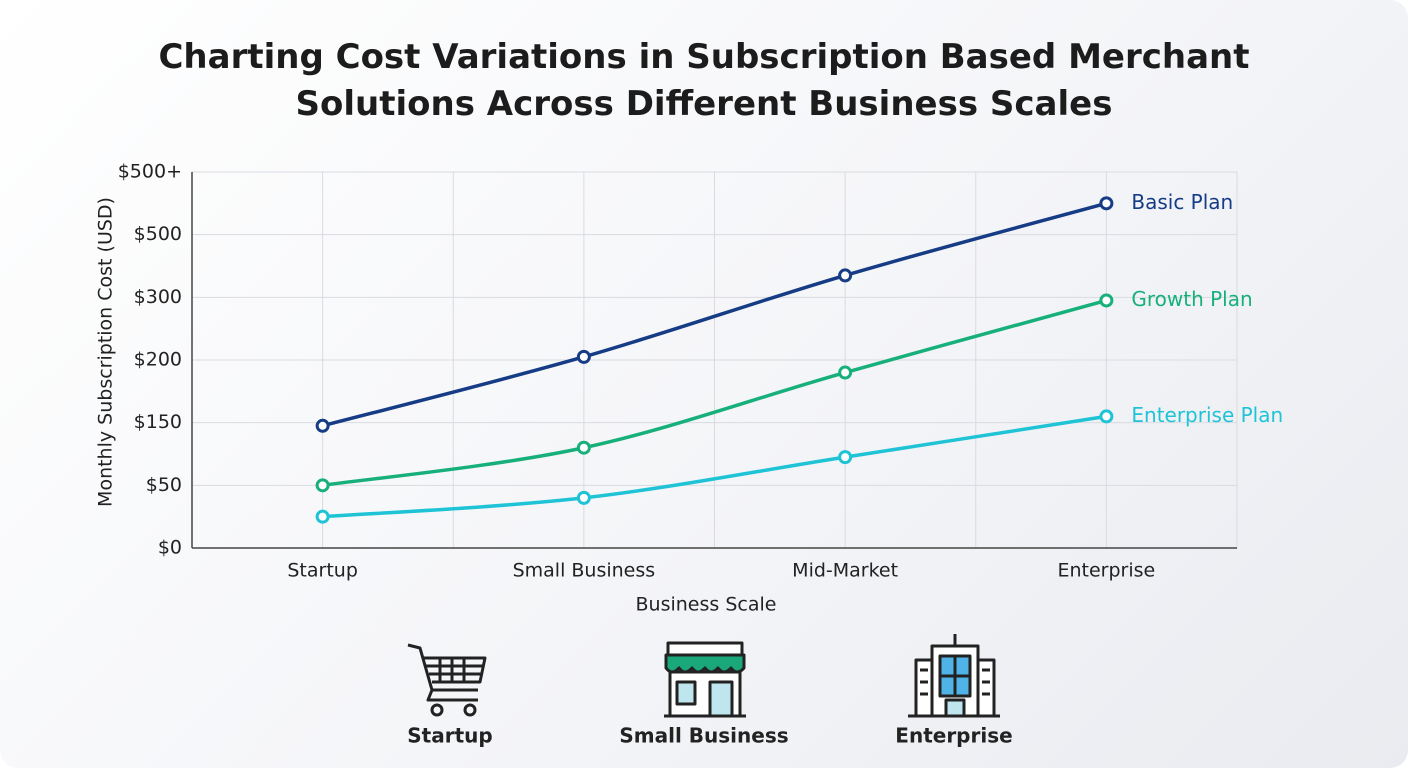 This screenshot has width=1408, height=768. What do you see at coordinates (158, 360) in the screenshot?
I see `y-tick-label: $200` at bounding box center [158, 360].